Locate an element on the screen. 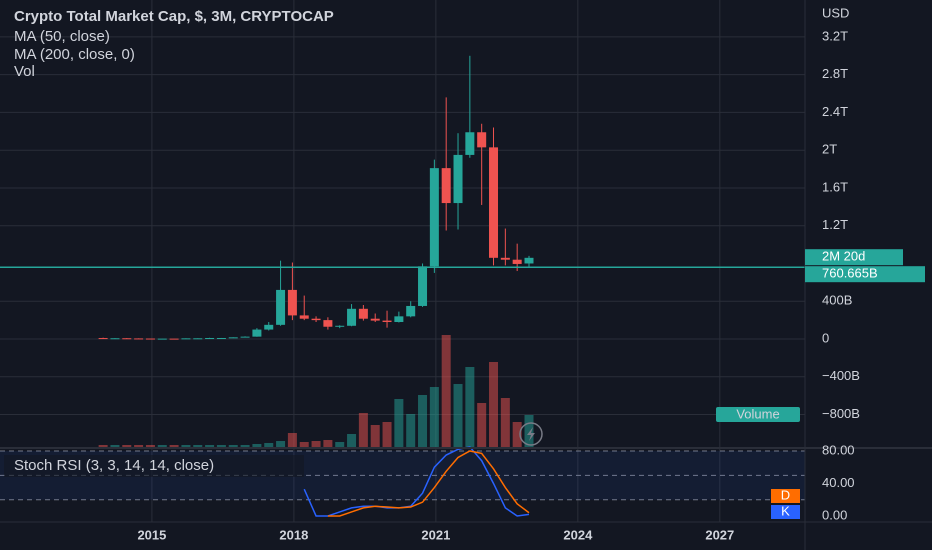  currency-label: USD is located at coordinates (835, 12).